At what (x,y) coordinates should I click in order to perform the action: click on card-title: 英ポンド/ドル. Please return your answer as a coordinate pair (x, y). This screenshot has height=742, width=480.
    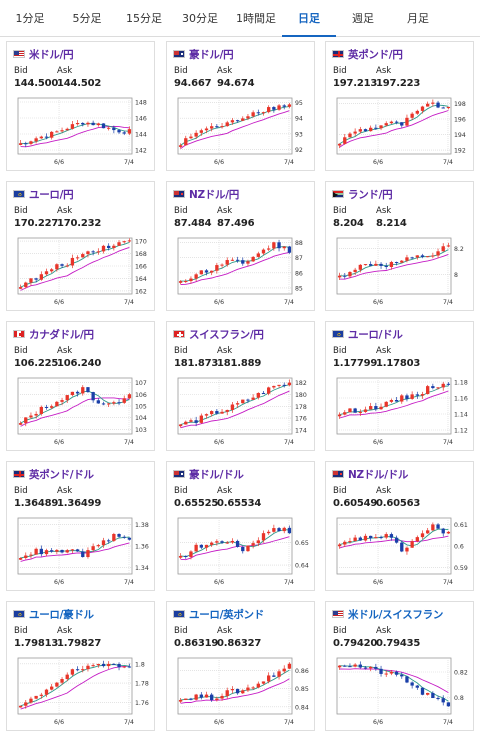
    Looking at the image, I should click on (53, 474).